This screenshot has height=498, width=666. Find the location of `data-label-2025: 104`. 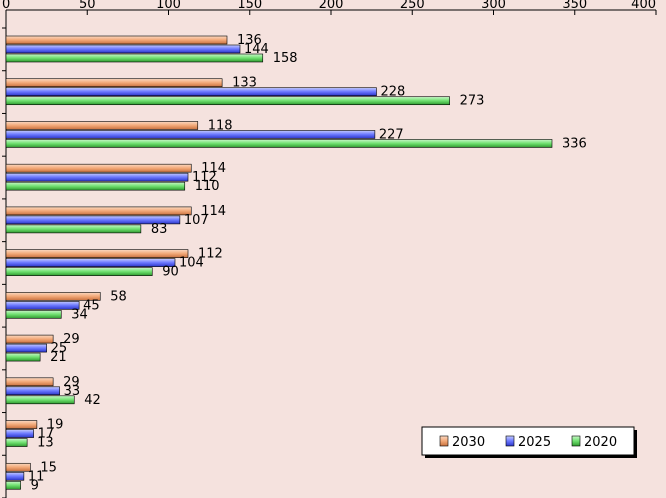

data-label-2025: 104 is located at coordinates (191, 263).